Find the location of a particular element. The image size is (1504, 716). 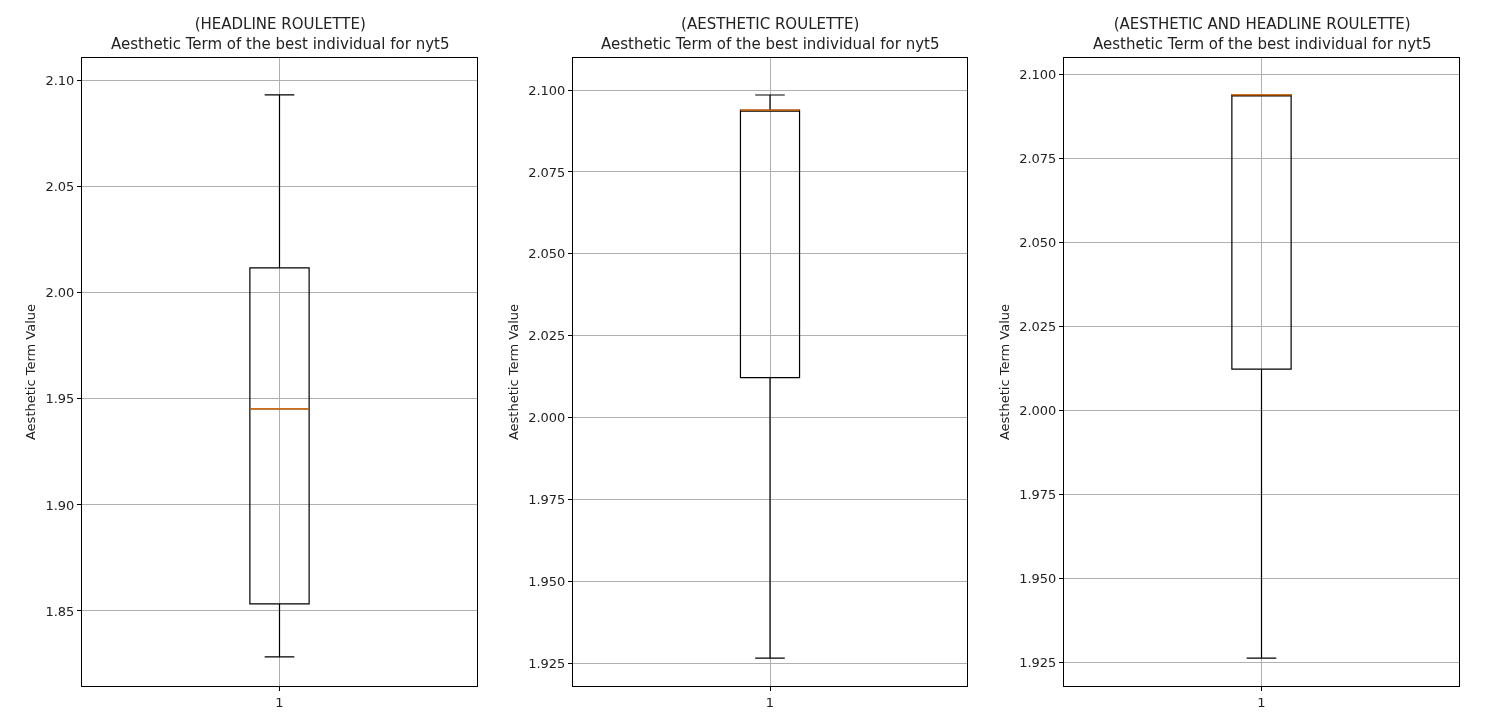

y-tick-label: 1.85 is located at coordinates (60, 611).